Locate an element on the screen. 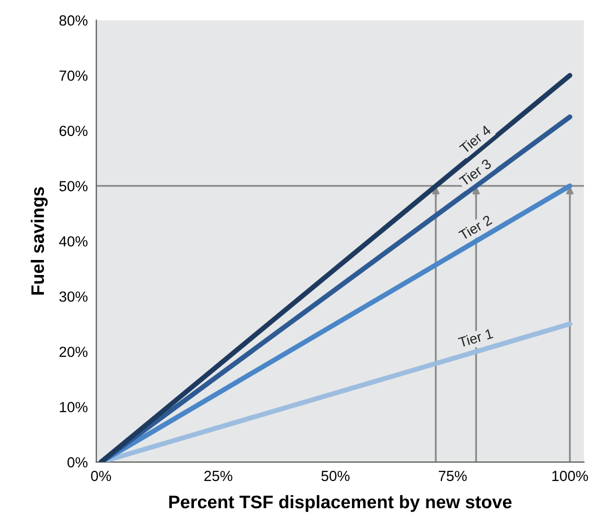 Image resolution: width=602 pixels, height=518 pixels. x-tick-label: 75% is located at coordinates (452, 476).